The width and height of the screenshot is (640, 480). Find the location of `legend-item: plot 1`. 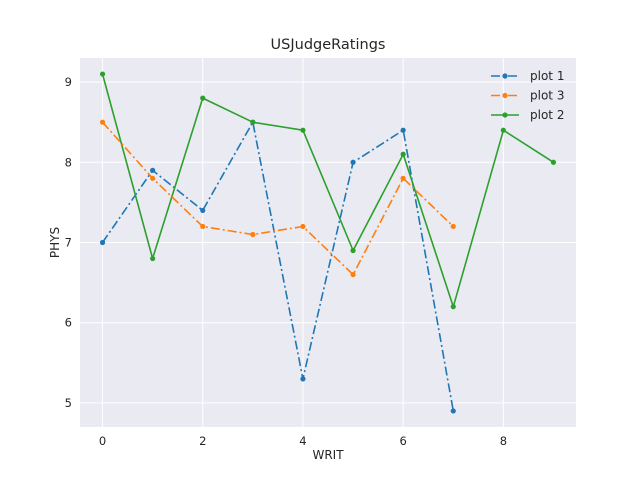

legend-item: plot 1 is located at coordinates (527, 76).